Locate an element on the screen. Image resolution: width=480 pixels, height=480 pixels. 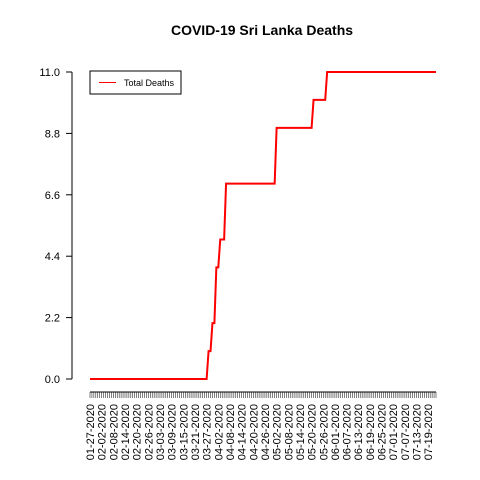
x-tick-label: 05-02-2020 is located at coordinates (278, 432).